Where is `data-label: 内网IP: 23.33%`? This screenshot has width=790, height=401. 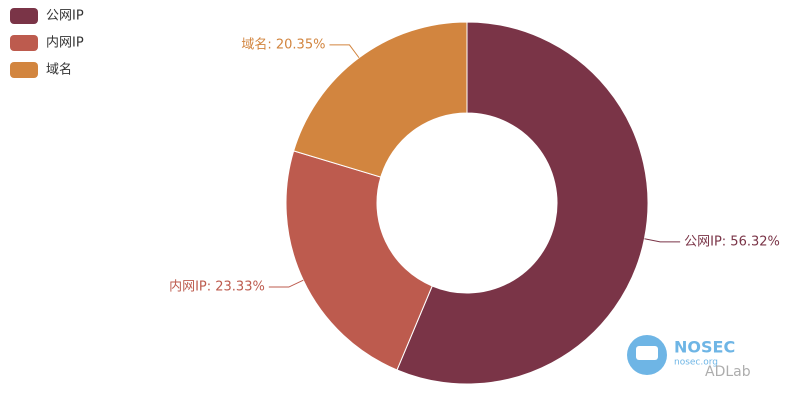 data-label: 内网IP: 23.33% is located at coordinates (217, 287).